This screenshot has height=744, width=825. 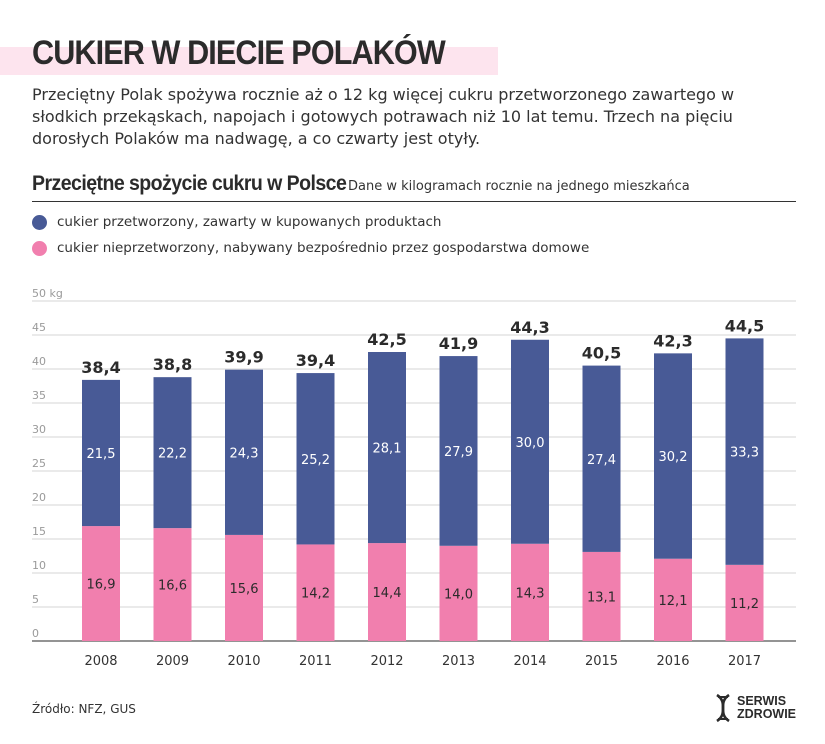 What do you see at coordinates (39, 361) in the screenshot?
I see `y-tick-label: 40` at bounding box center [39, 361].